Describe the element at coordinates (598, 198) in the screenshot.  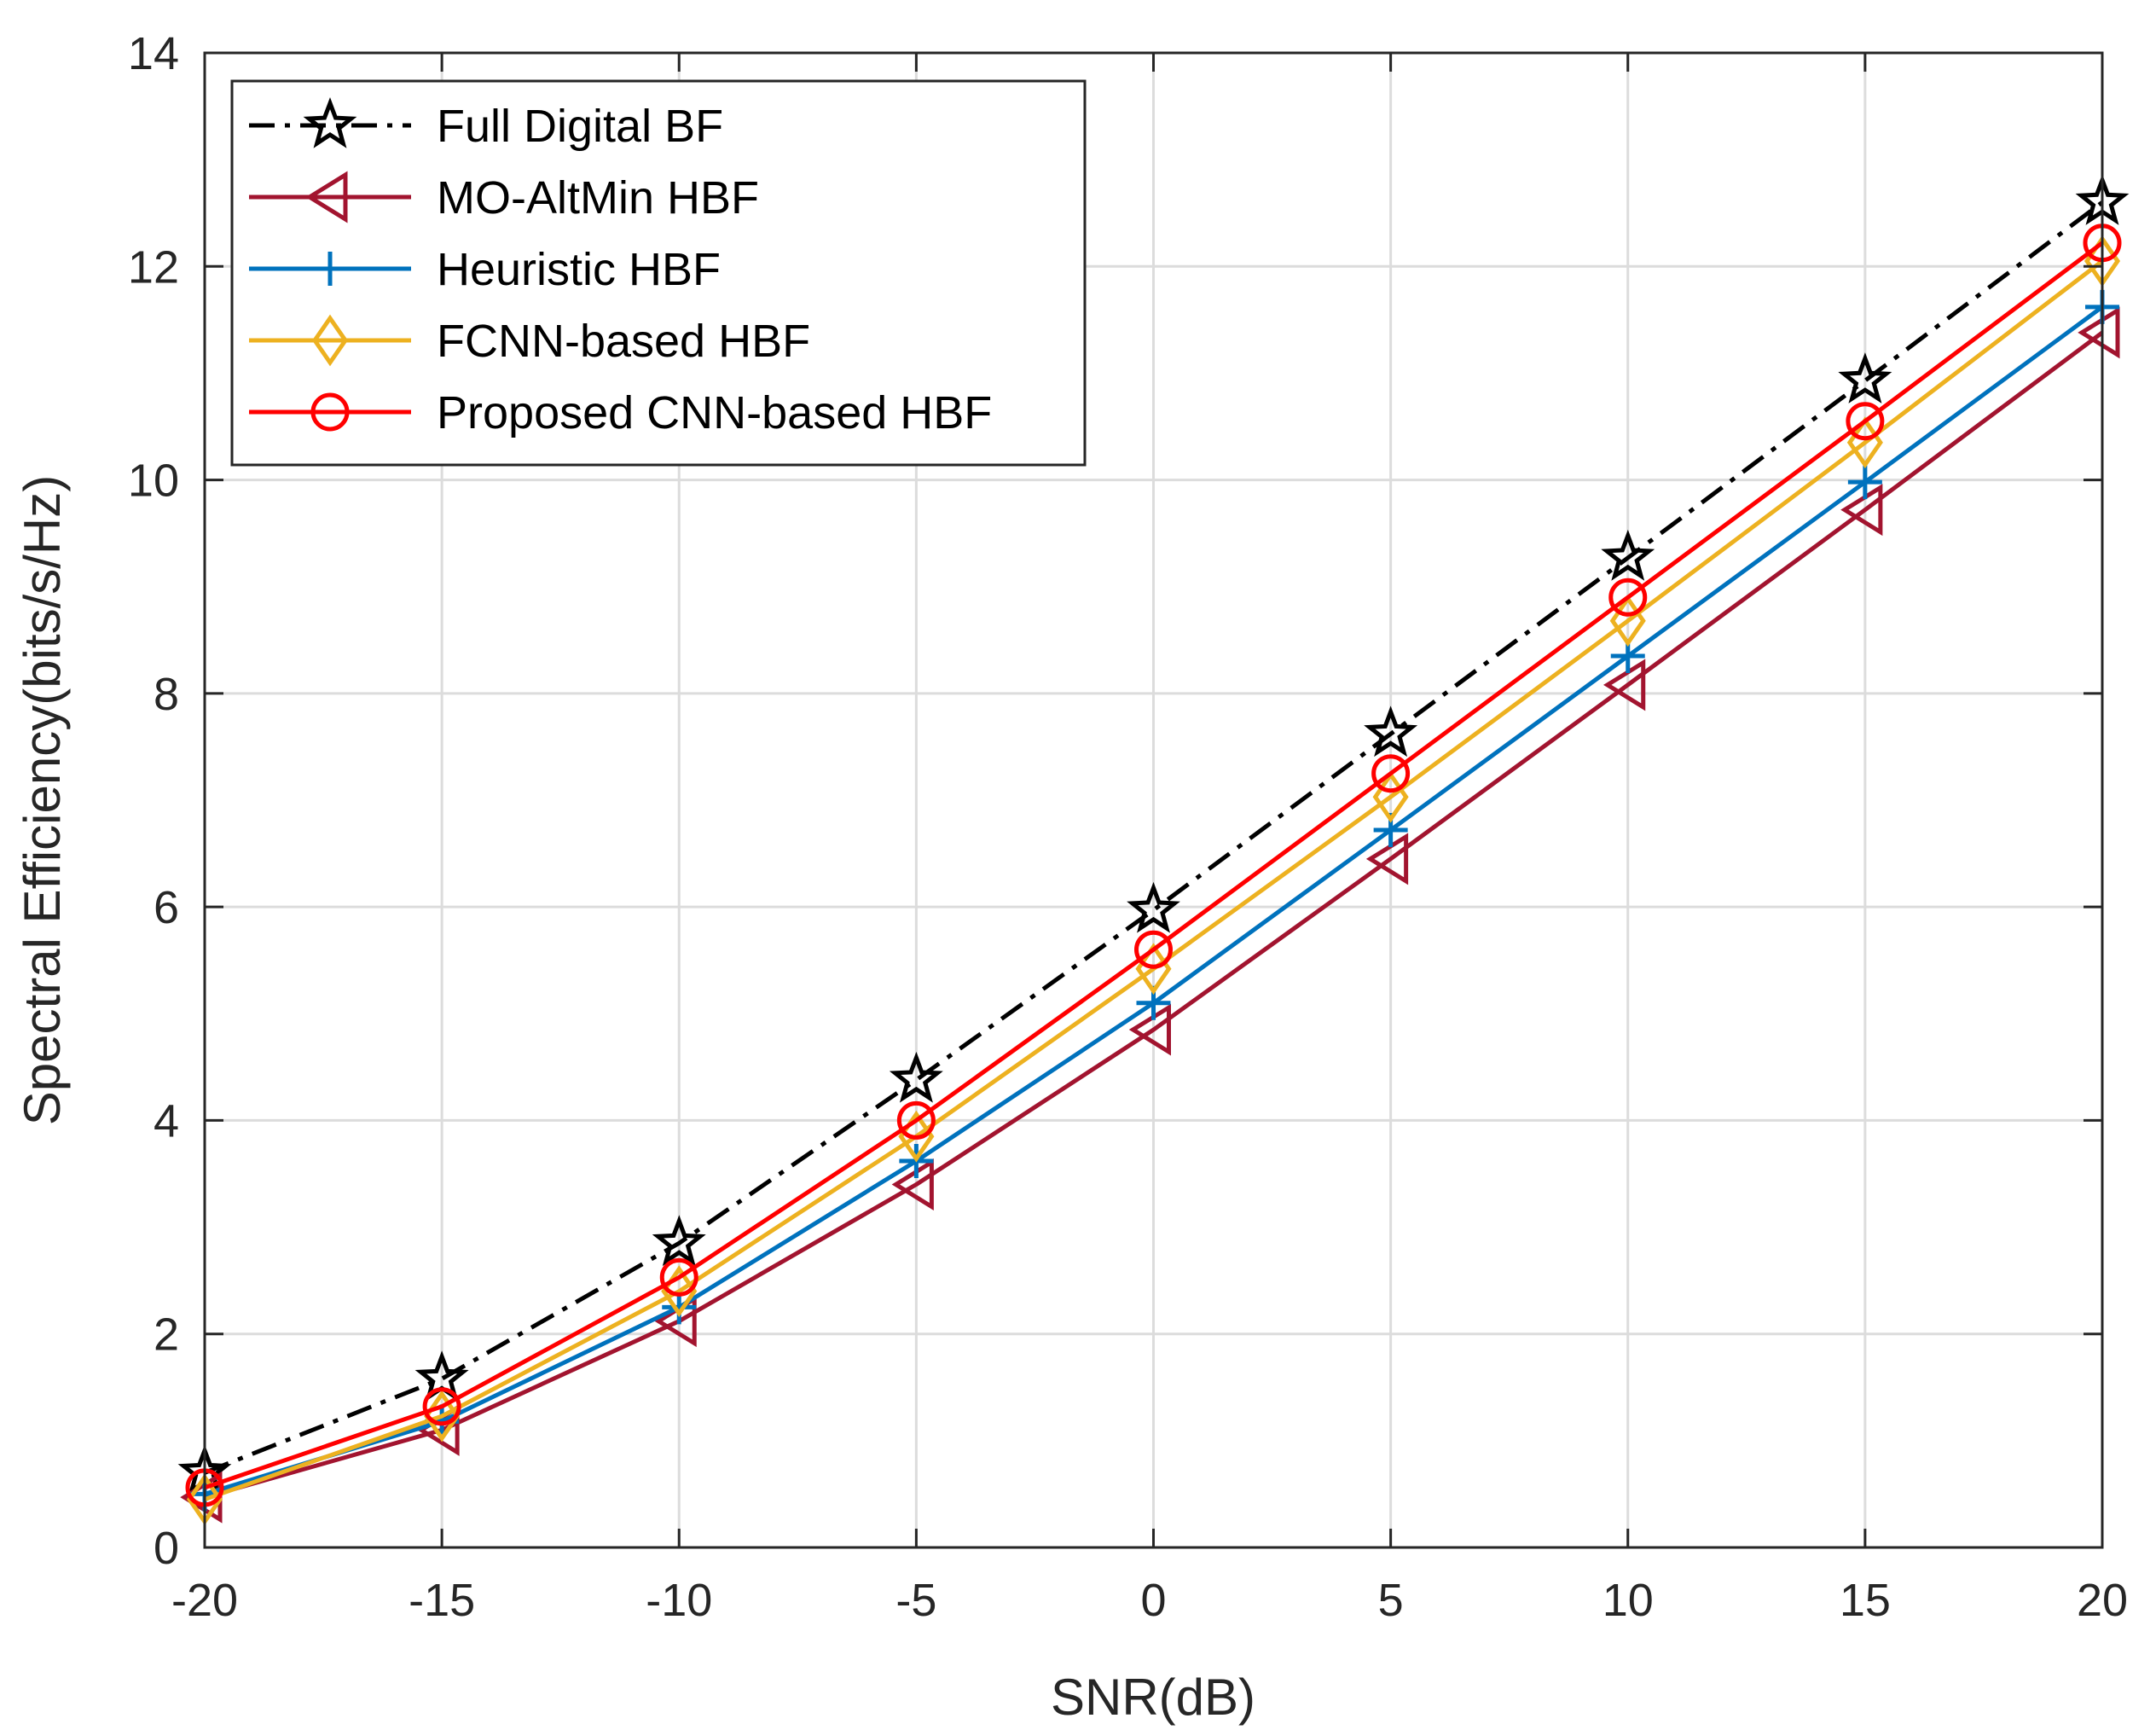
I see `legend-label-mo-altmin-hbf: MO-AltMin HBF` at that location.